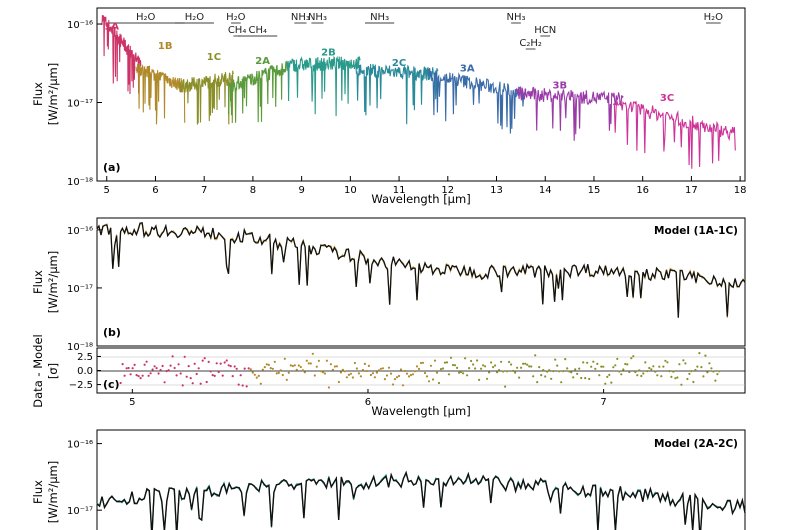 This screenshot has width=800, height=530. Describe the element at coordinates (53, 371) in the screenshot. I see `panel-c-ylabel-2: [σ]` at that location.